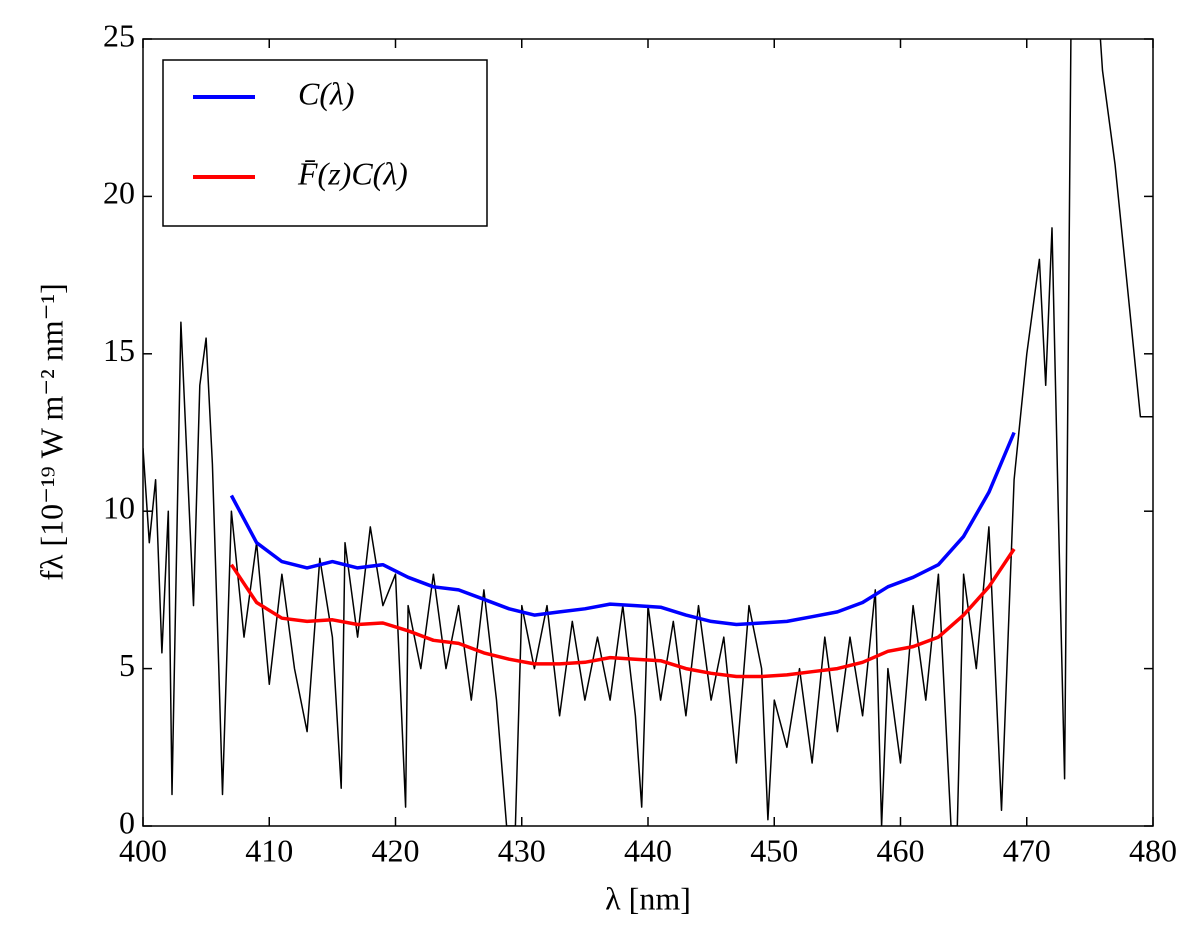 This screenshot has height=943, width=1200. I want to click on x-tick-label: 470, so click(1027, 850).